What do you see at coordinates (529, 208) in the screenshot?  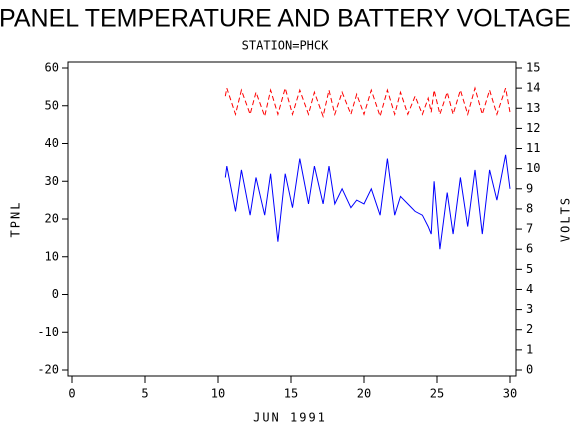 I see `y2-tick-label: 8` at bounding box center [529, 208].